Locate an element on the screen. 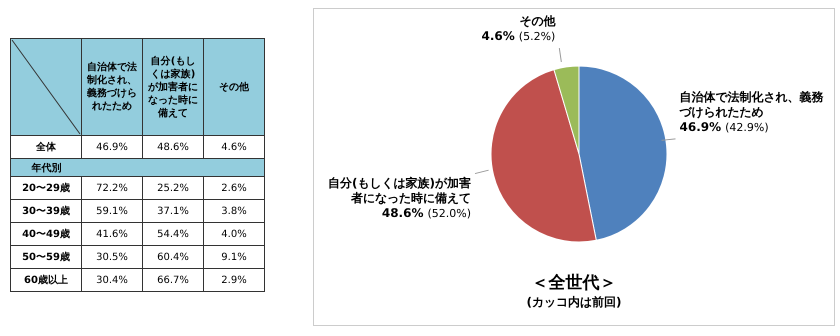 Image resolution: width=840 pixels, height=336 pixels. y-tick-label: 年代別 is located at coordinates (46, 167).